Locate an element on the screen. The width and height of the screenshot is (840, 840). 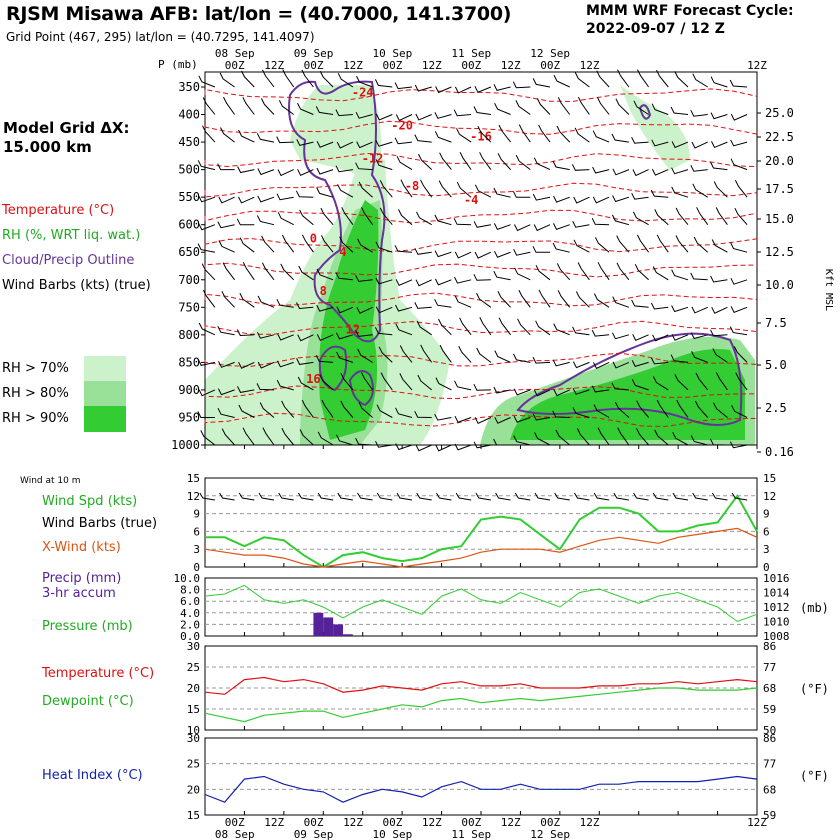
heat-panel-y2tick-label: 77 is located at coordinates (769, 764).